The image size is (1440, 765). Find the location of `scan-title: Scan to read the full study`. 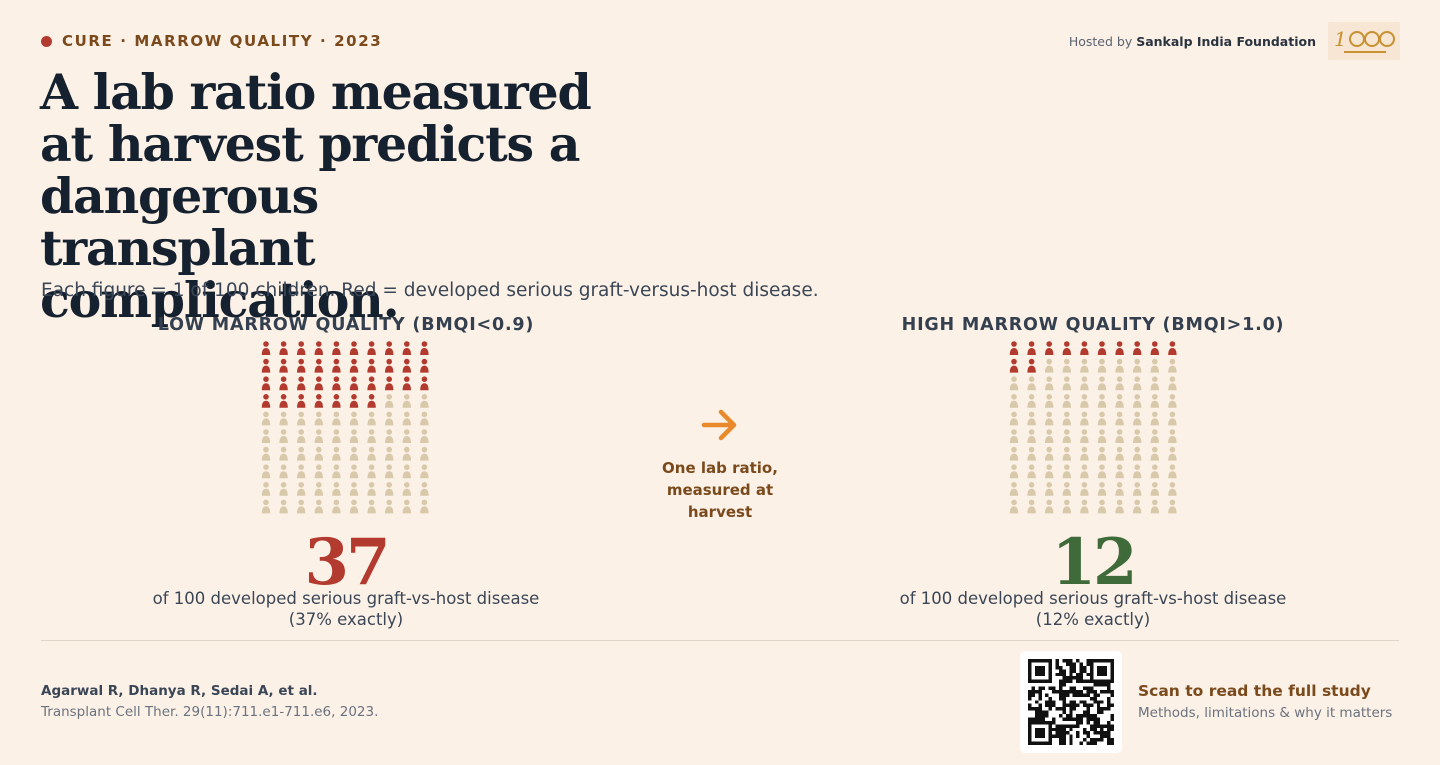

scan-title: Scan to read the full study is located at coordinates (1254, 691).